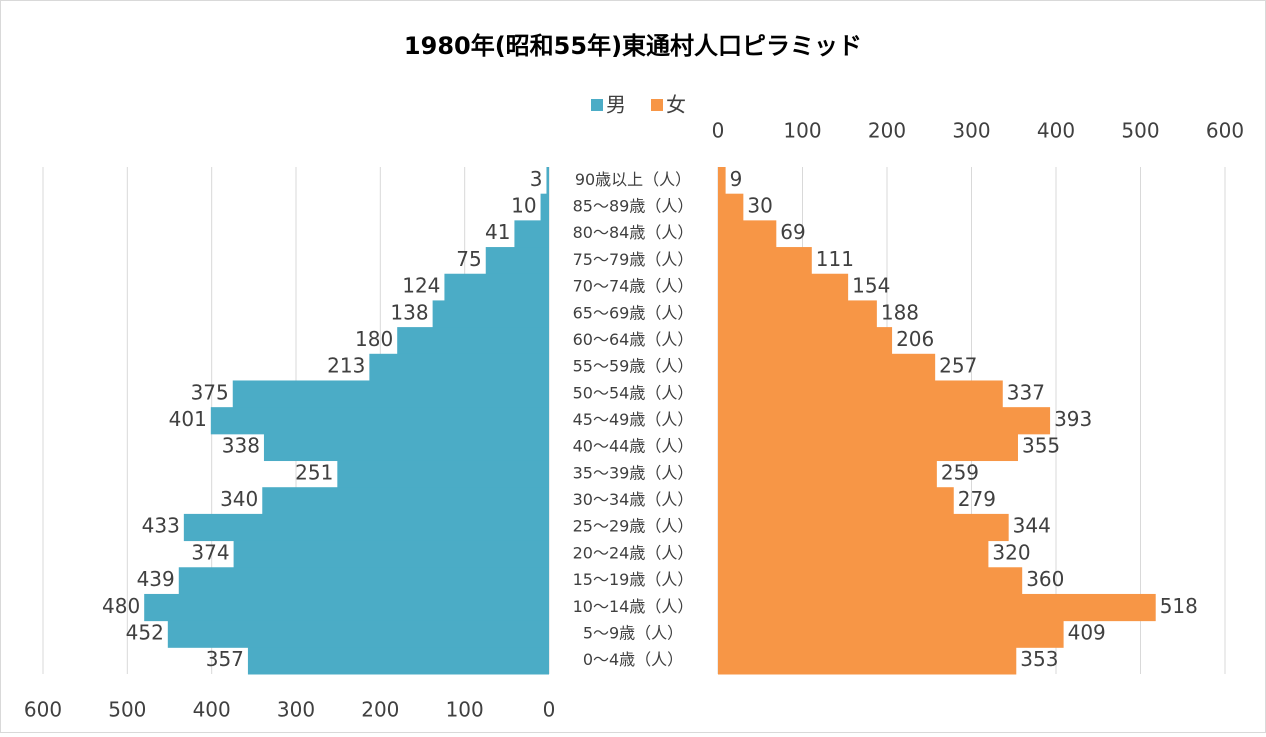 This screenshot has width=1266, height=737. Describe the element at coordinates (536, 179) in the screenshot. I see `data-label: 3` at that location.